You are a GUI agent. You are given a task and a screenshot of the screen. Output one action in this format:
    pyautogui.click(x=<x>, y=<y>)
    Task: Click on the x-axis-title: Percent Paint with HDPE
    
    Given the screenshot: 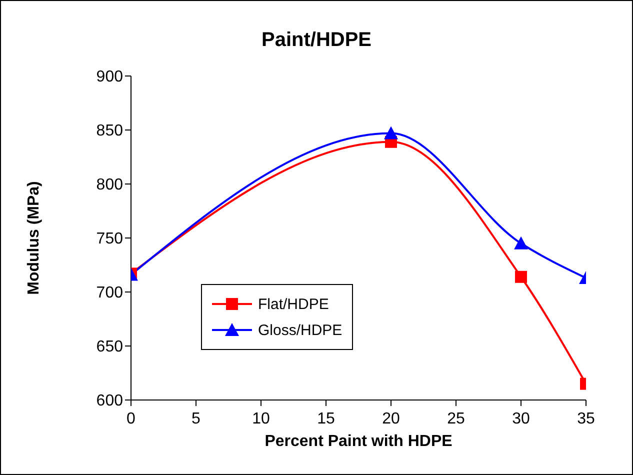 What is the action you would take?
    pyautogui.click(x=358, y=441)
    